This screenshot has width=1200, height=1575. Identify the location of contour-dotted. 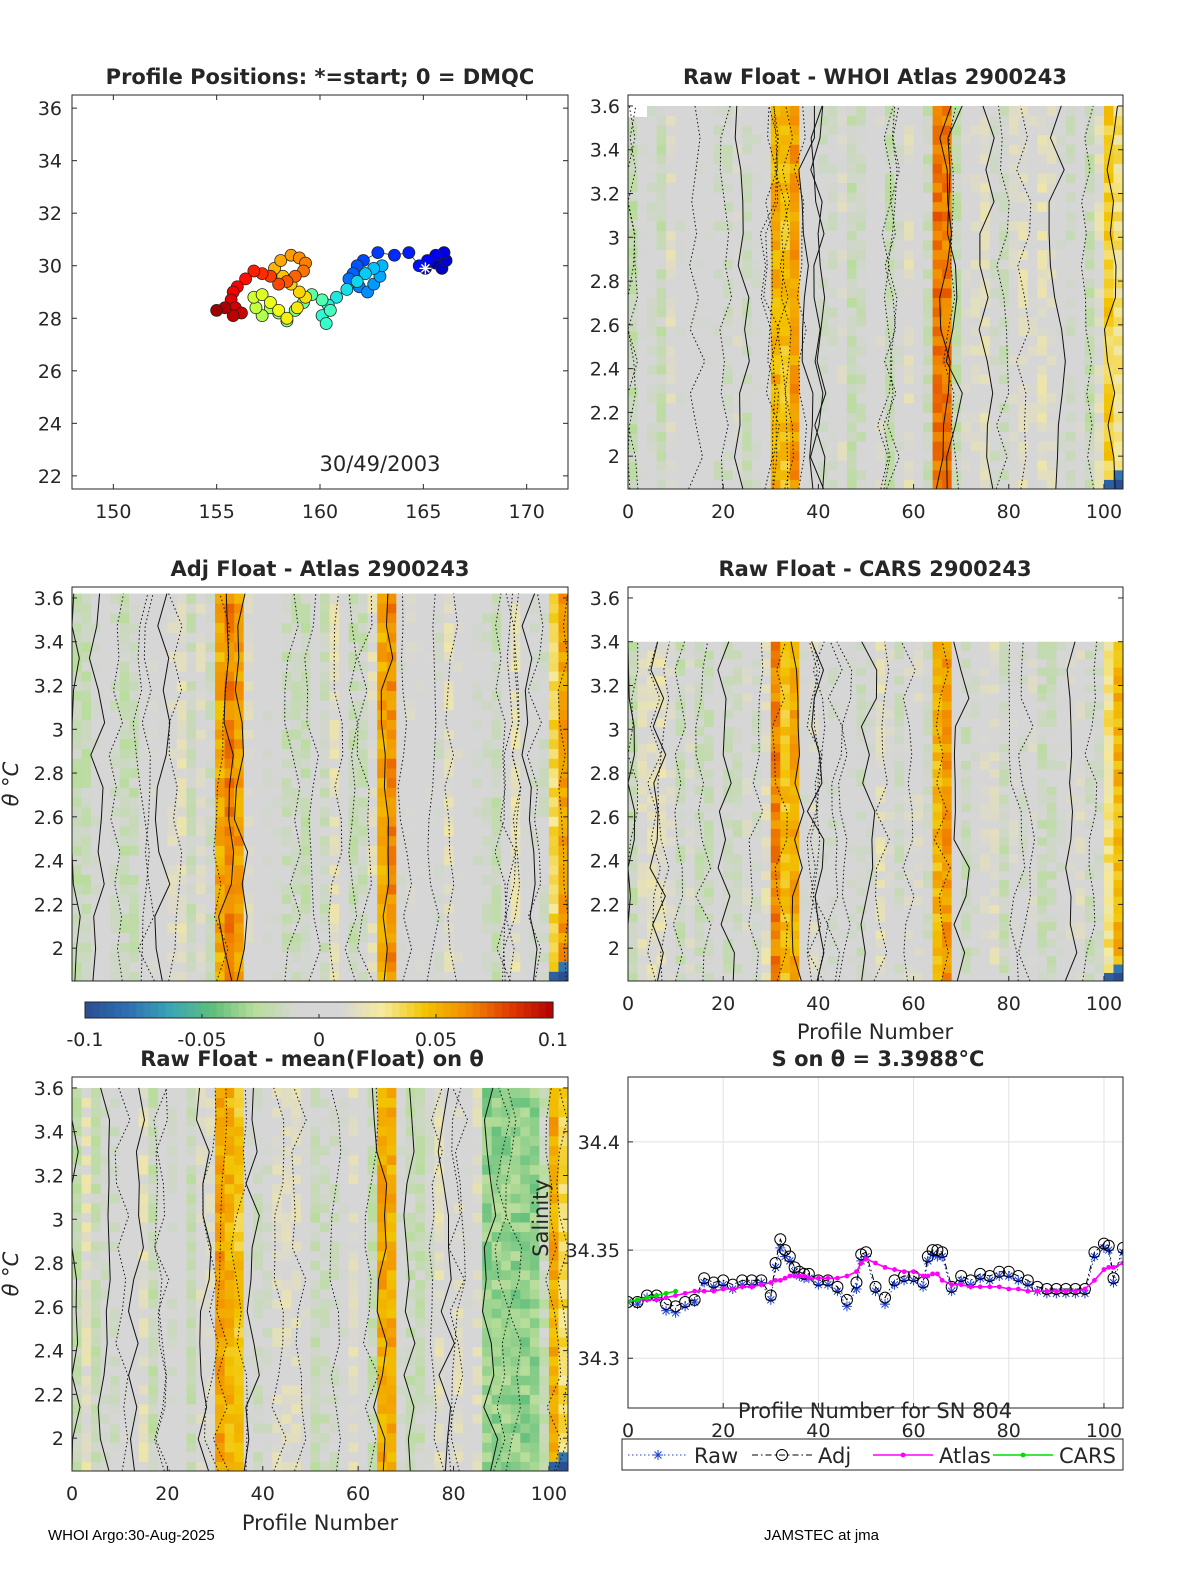
(772, 297).